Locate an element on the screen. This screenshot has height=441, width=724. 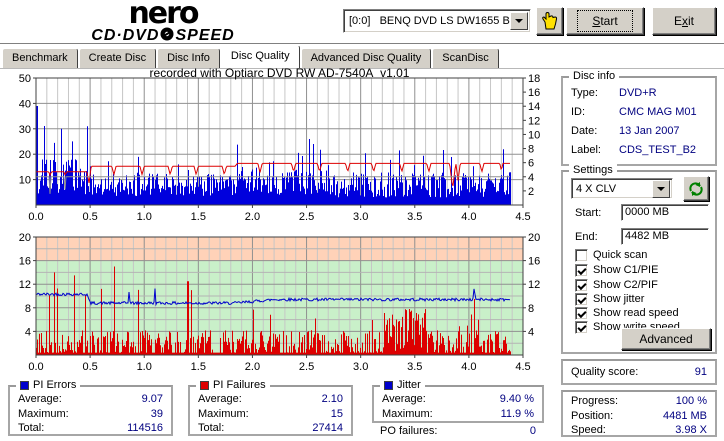
jitter-maximum: 11.9 % is located at coordinates (517, 413).